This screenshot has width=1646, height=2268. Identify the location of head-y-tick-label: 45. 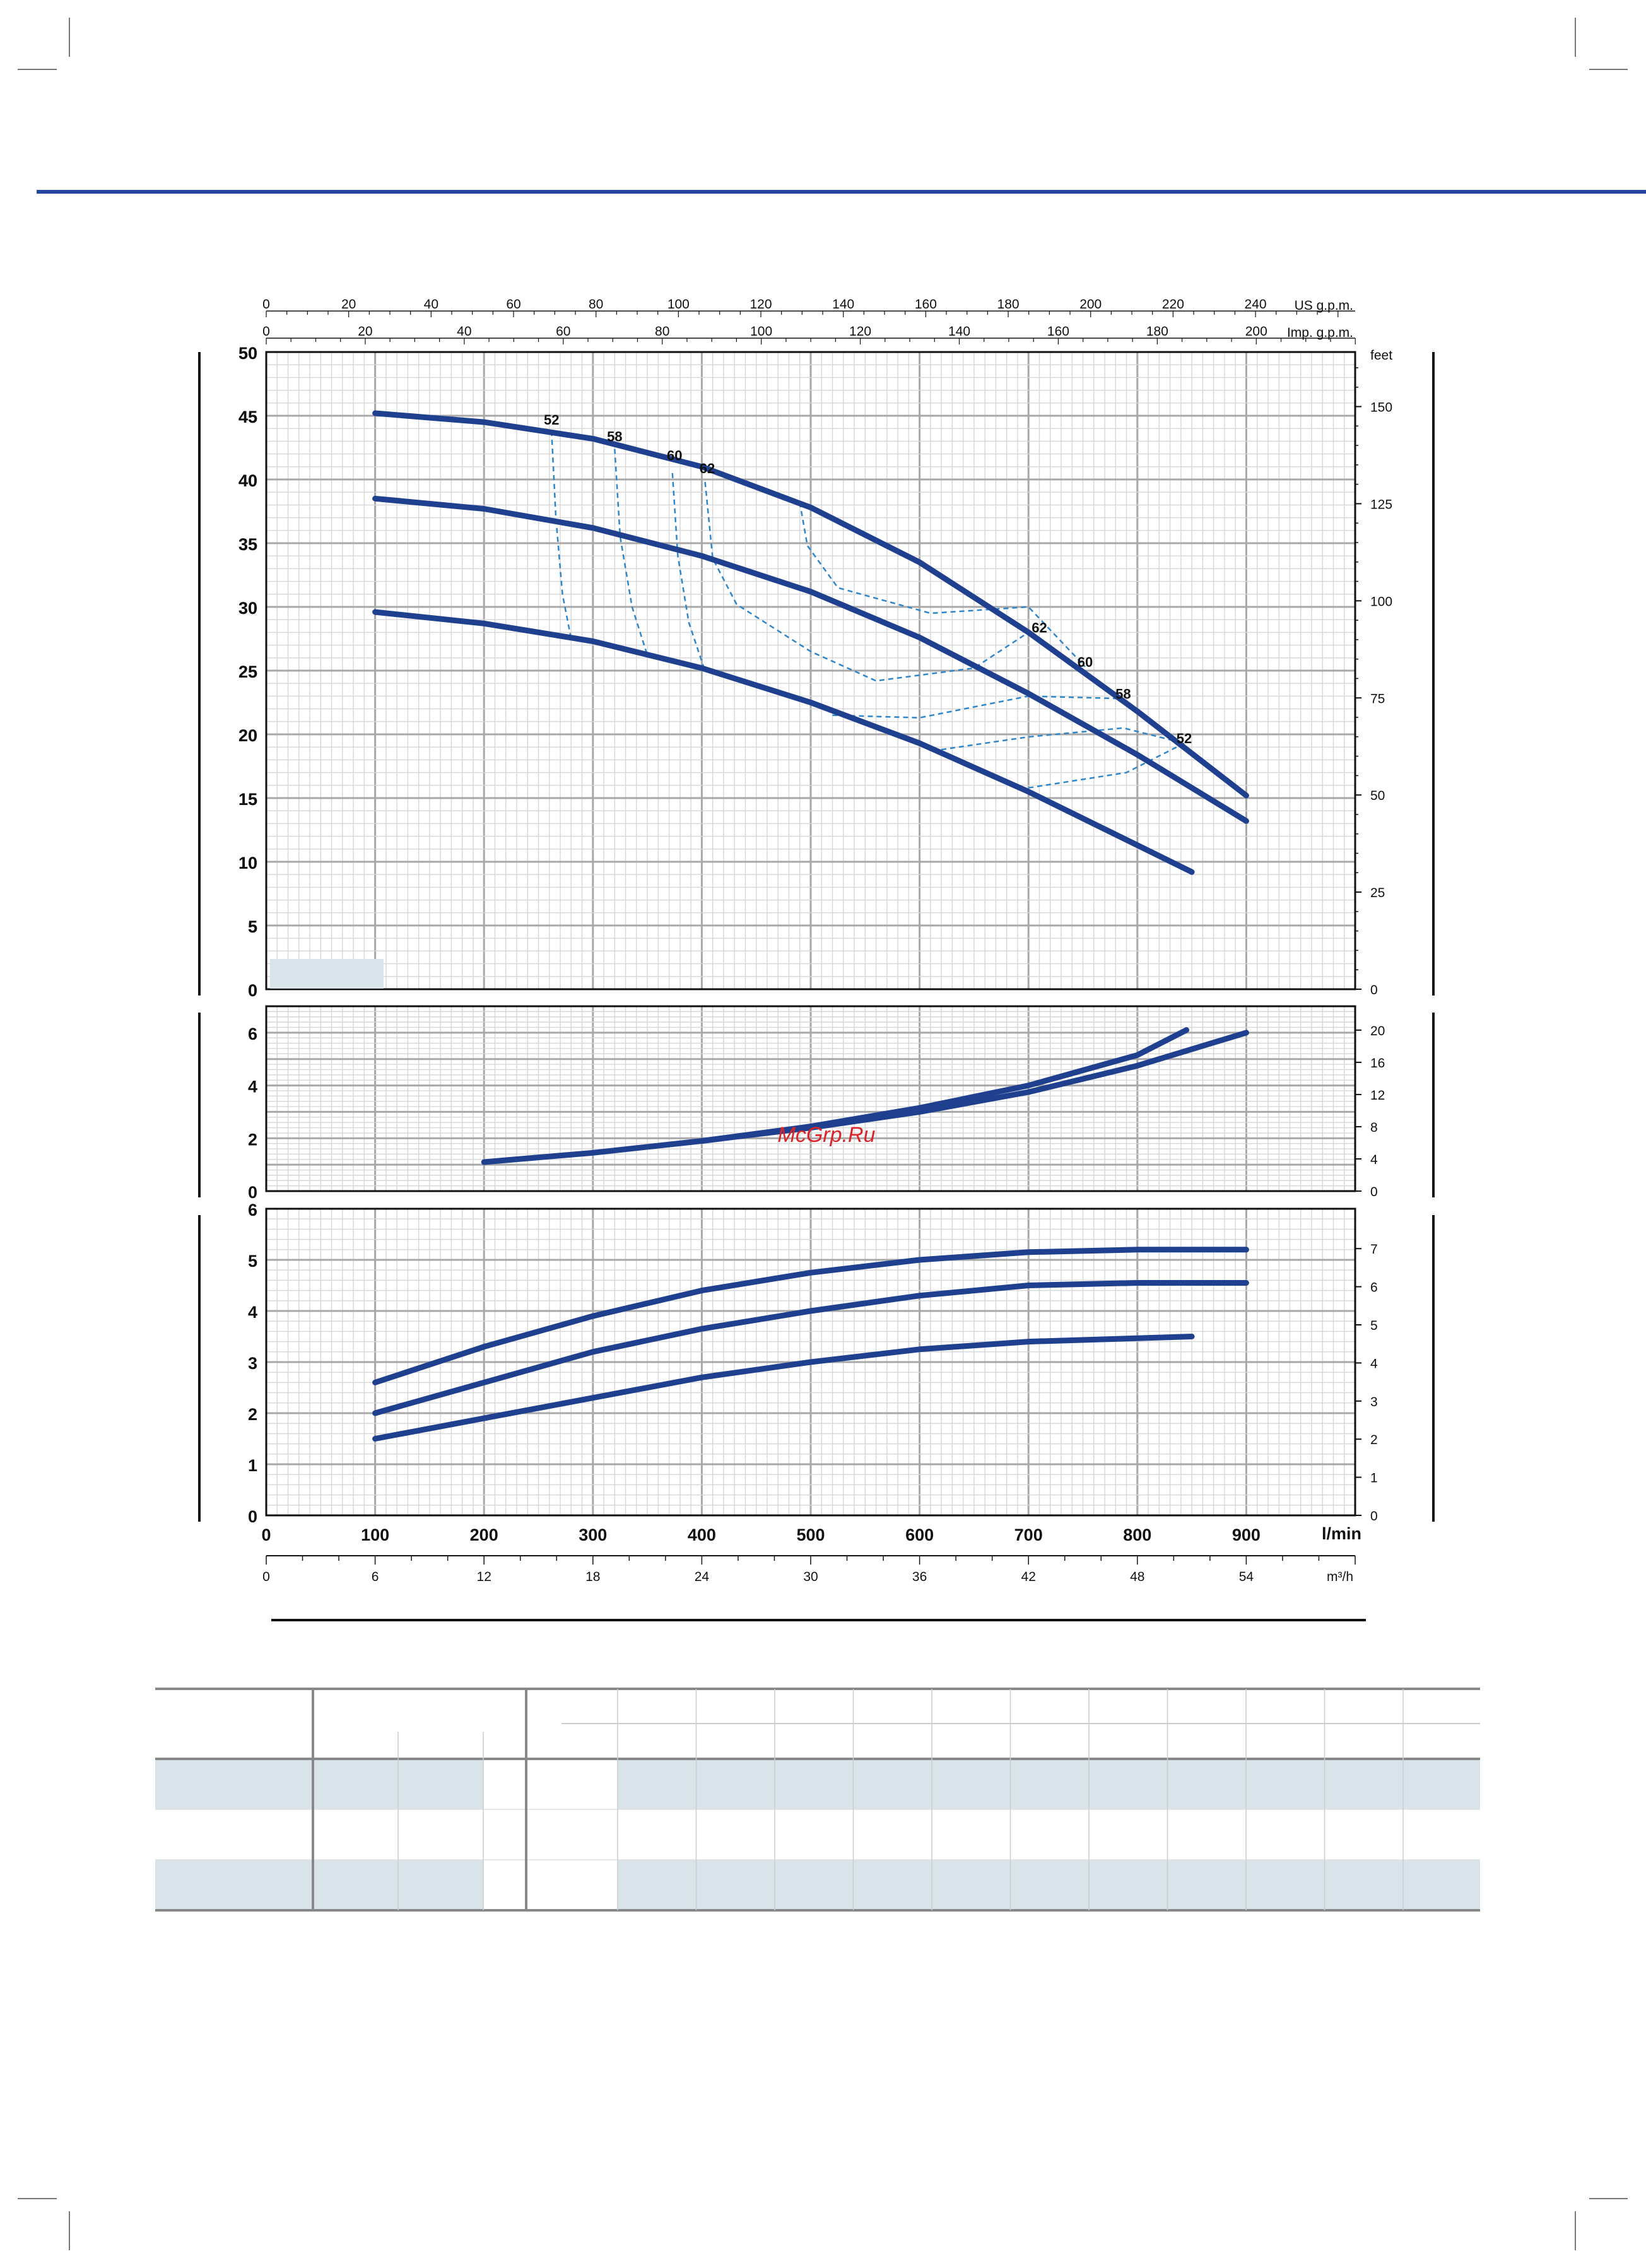
(248, 417).